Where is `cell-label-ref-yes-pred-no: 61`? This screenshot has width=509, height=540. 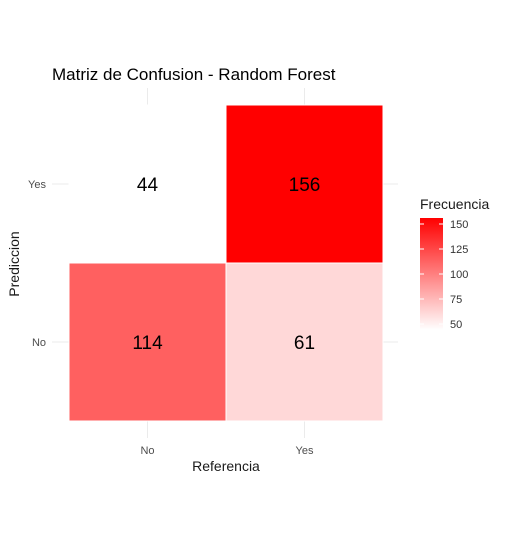 cell-label-ref-yes-pred-no: 61 is located at coordinates (304, 343).